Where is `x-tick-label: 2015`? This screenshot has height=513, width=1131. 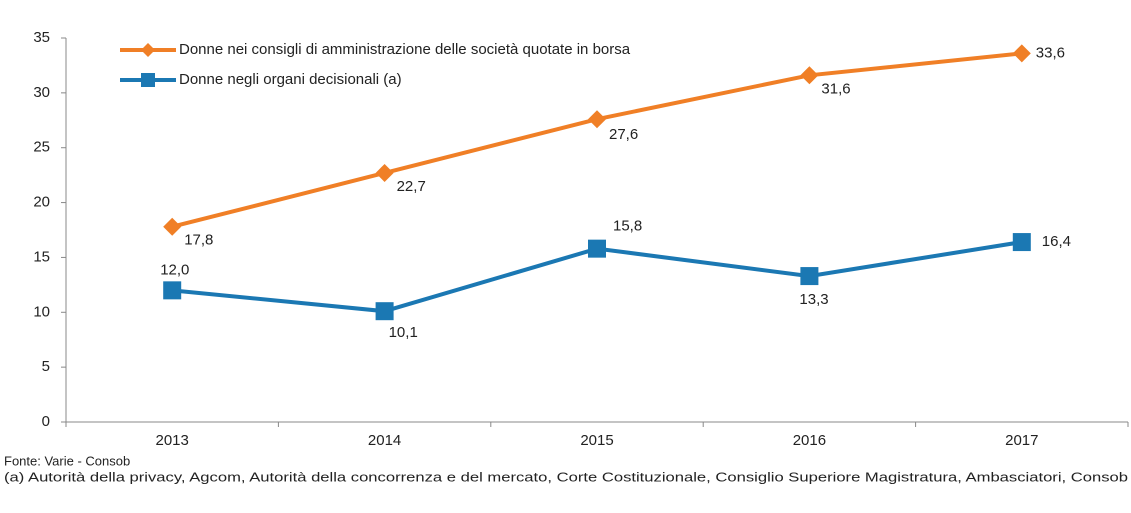 x-tick-label: 2015 is located at coordinates (596, 440).